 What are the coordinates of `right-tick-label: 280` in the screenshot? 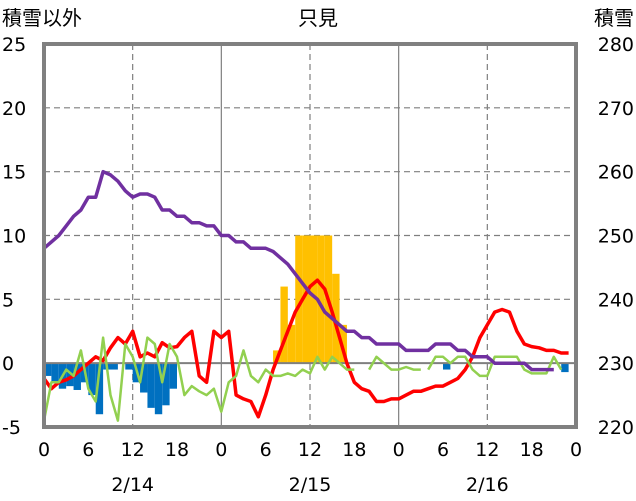 It's located at (616, 45).